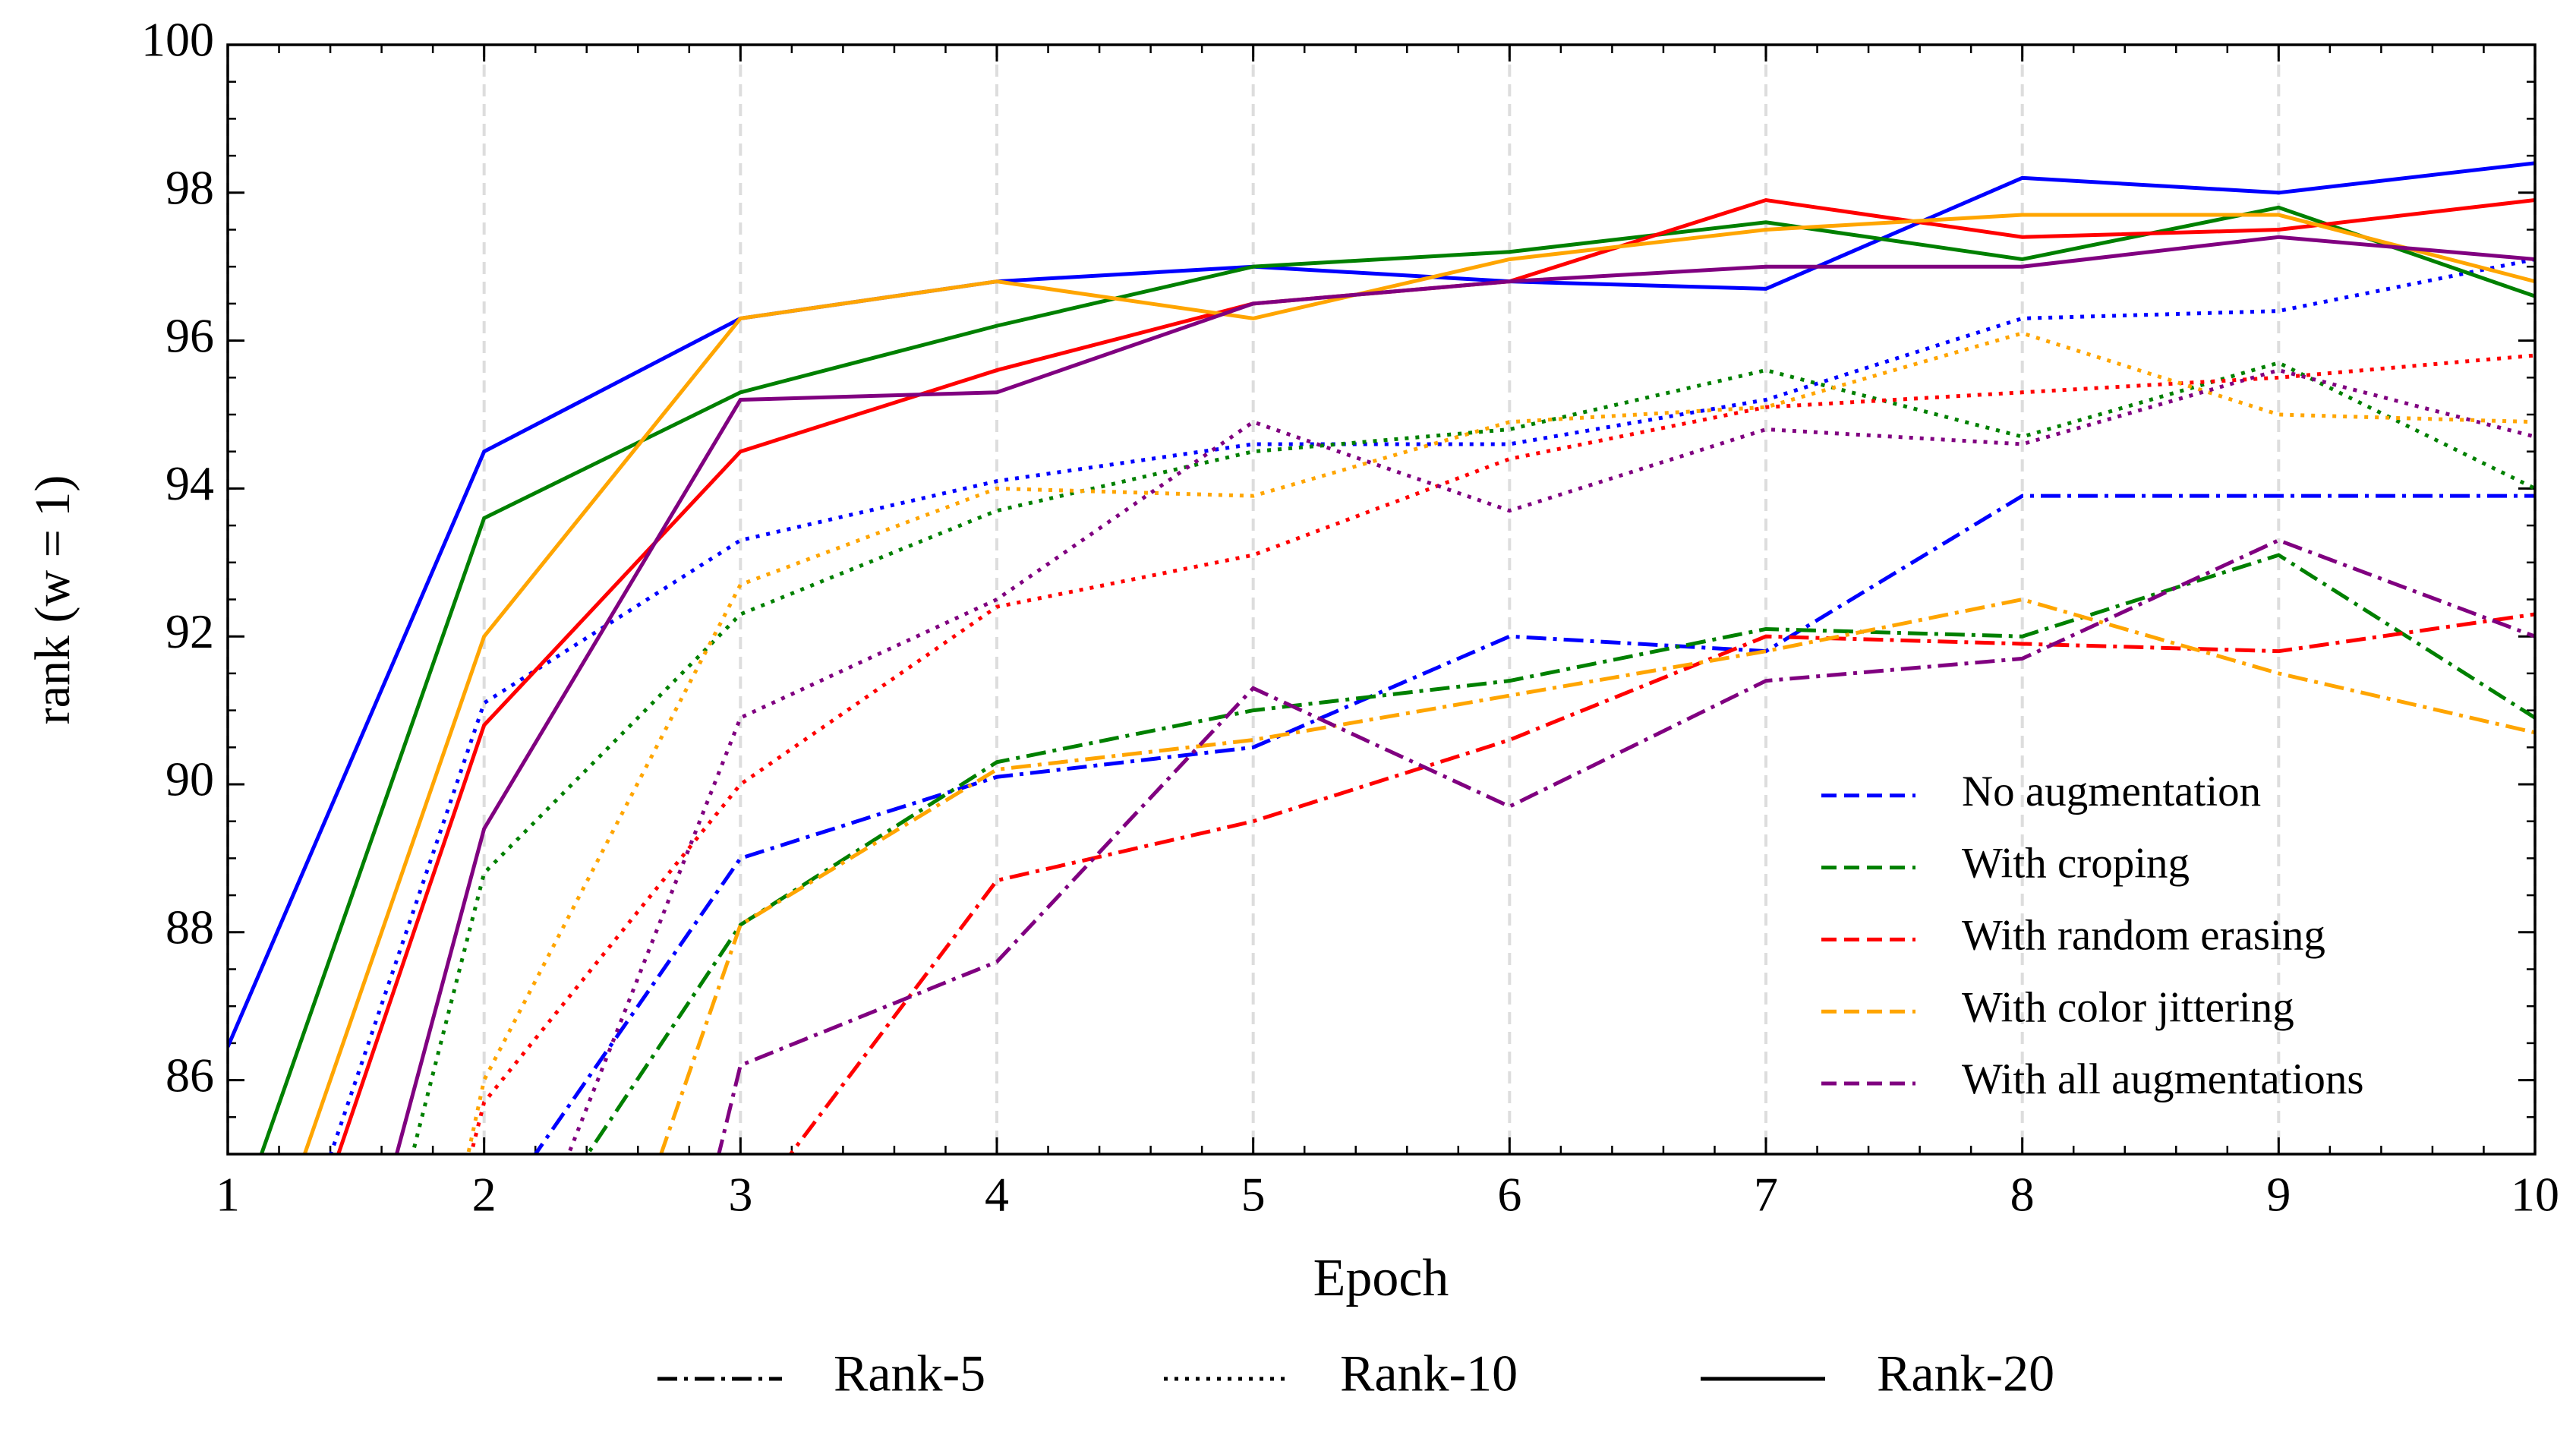  Describe the element at coordinates (1429, 1373) in the screenshot. I see `style-legend-label: Rank-10` at that location.